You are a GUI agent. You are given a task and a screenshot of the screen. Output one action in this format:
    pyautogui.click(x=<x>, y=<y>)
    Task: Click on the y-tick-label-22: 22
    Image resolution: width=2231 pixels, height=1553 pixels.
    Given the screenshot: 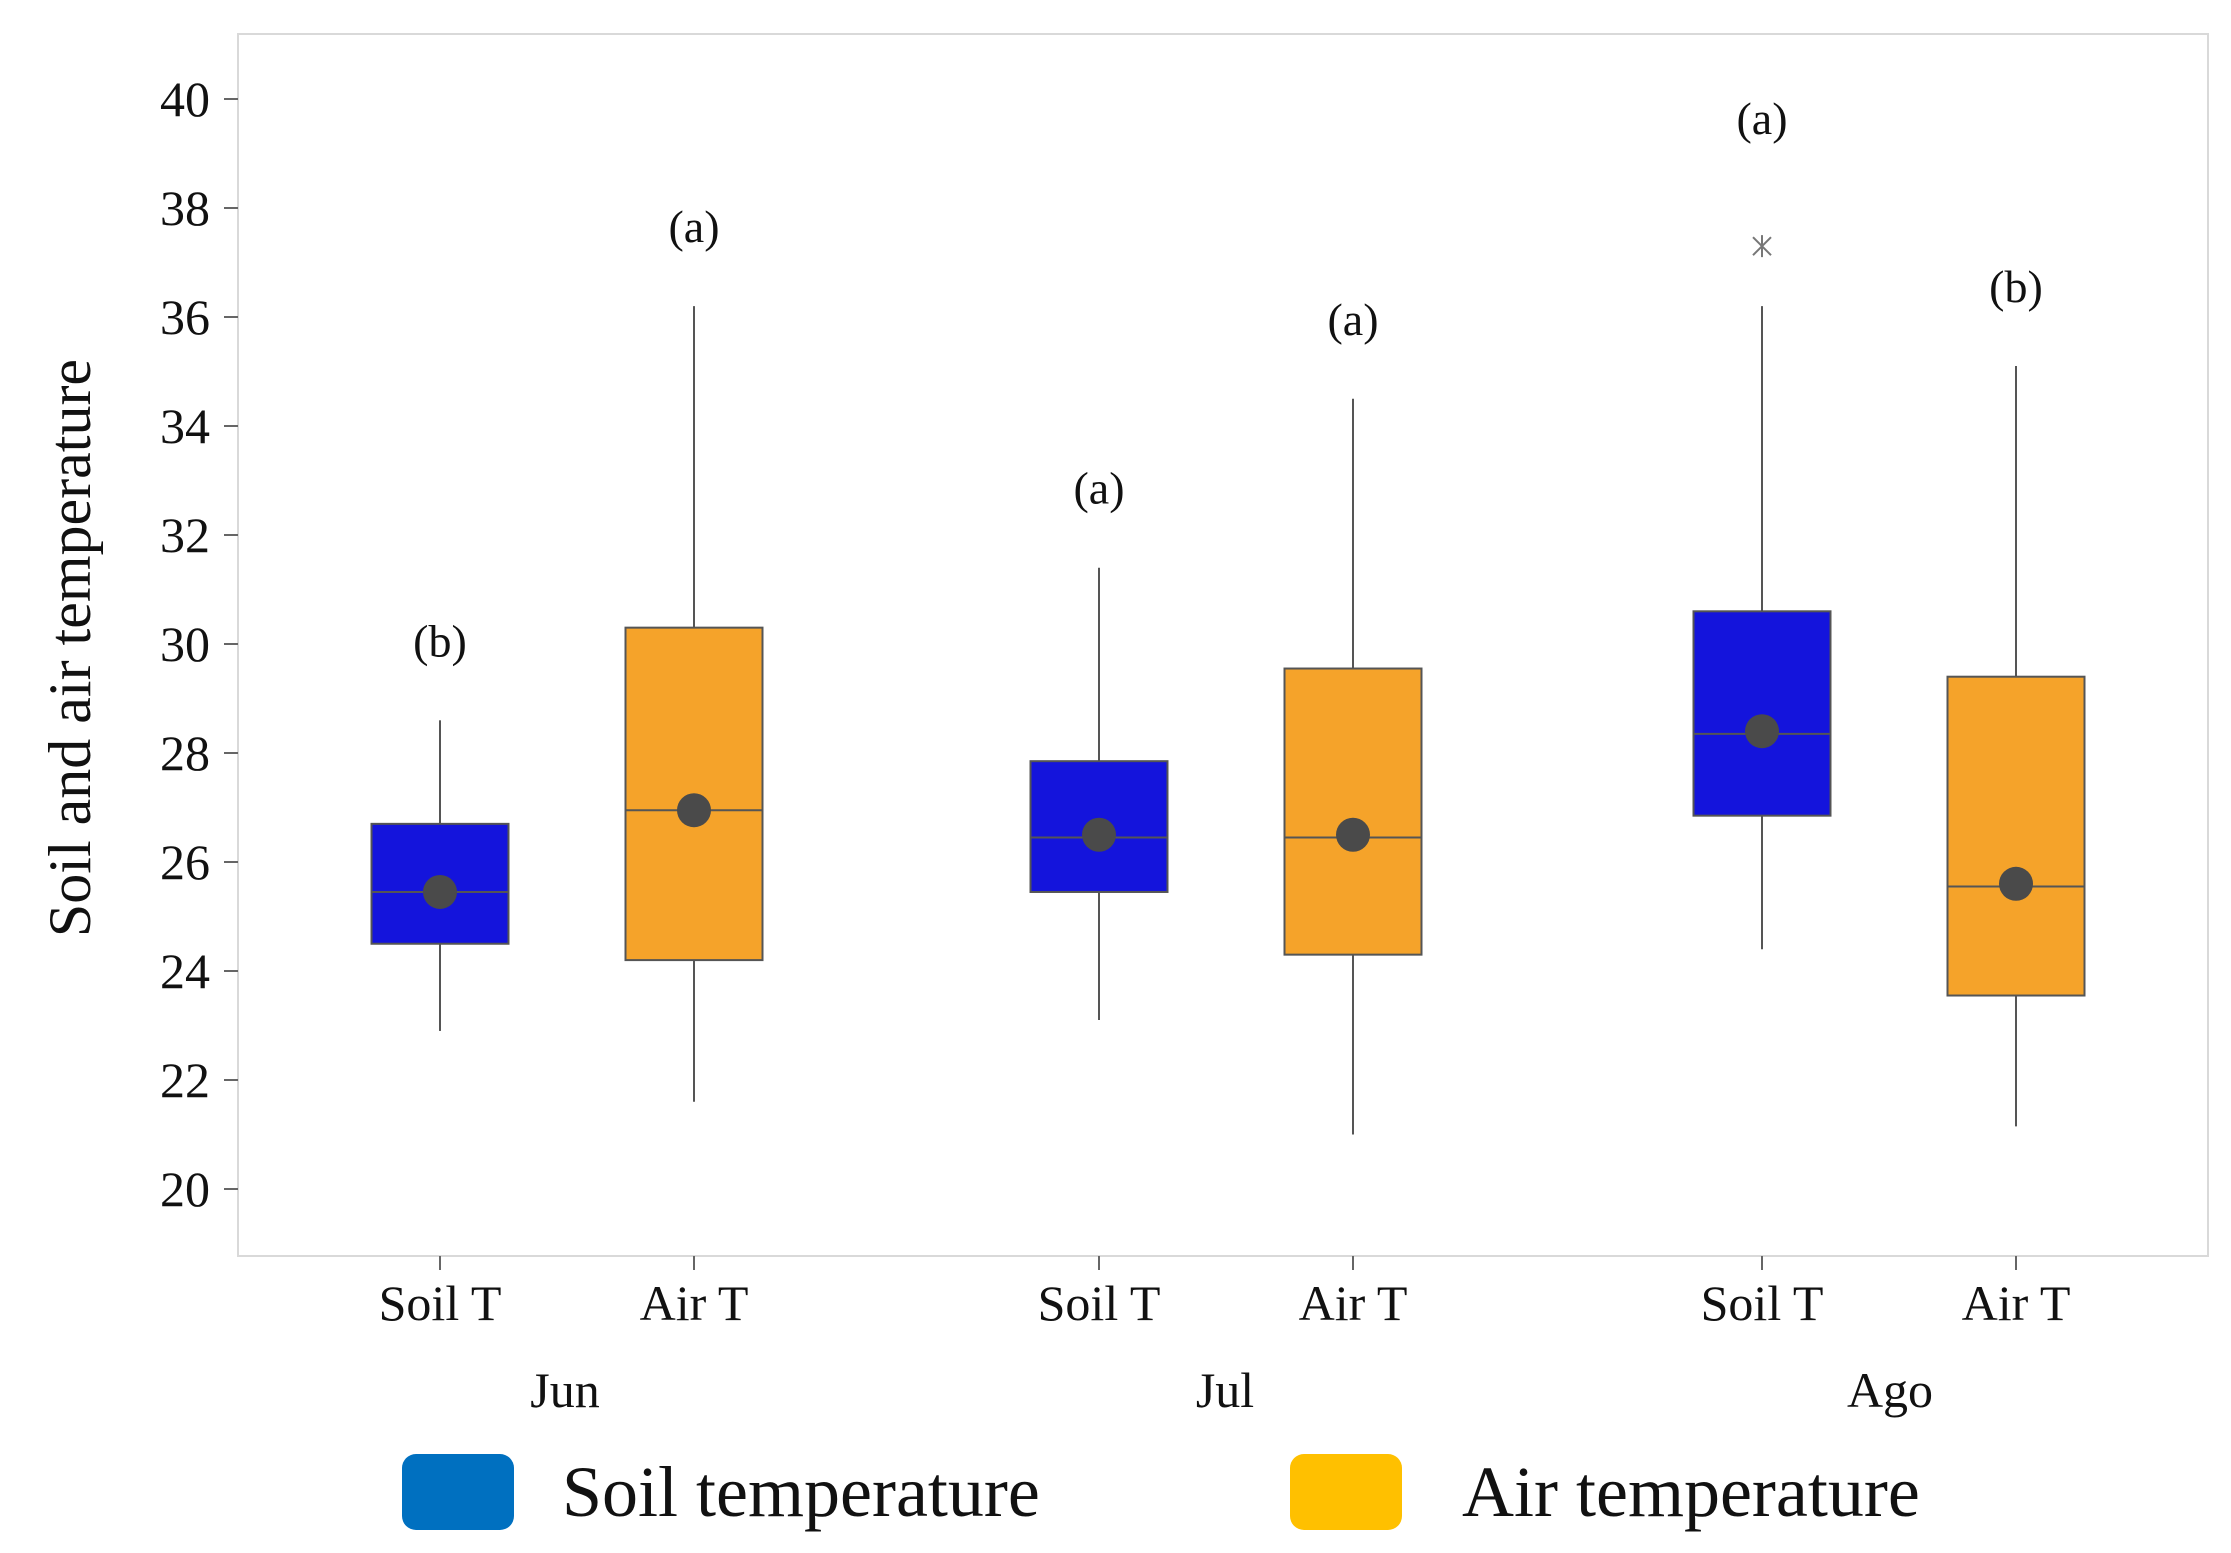 What is the action you would take?
    pyautogui.click(x=185, y=1080)
    